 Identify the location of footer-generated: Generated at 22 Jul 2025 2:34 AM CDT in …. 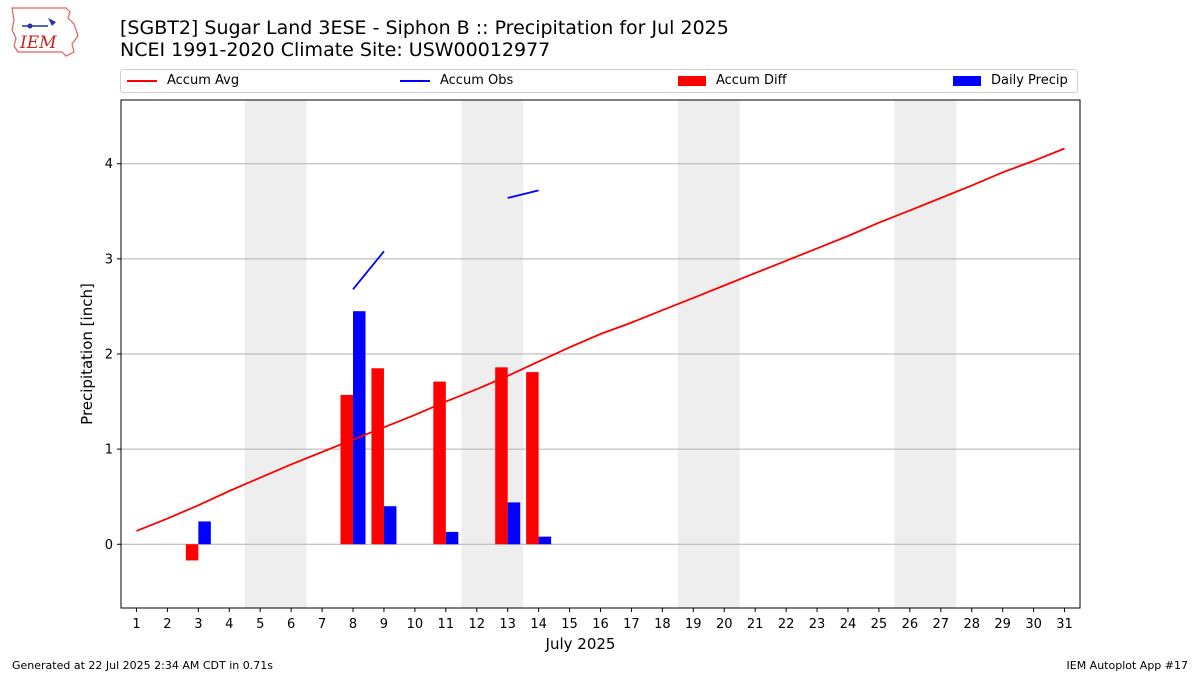
(142, 665).